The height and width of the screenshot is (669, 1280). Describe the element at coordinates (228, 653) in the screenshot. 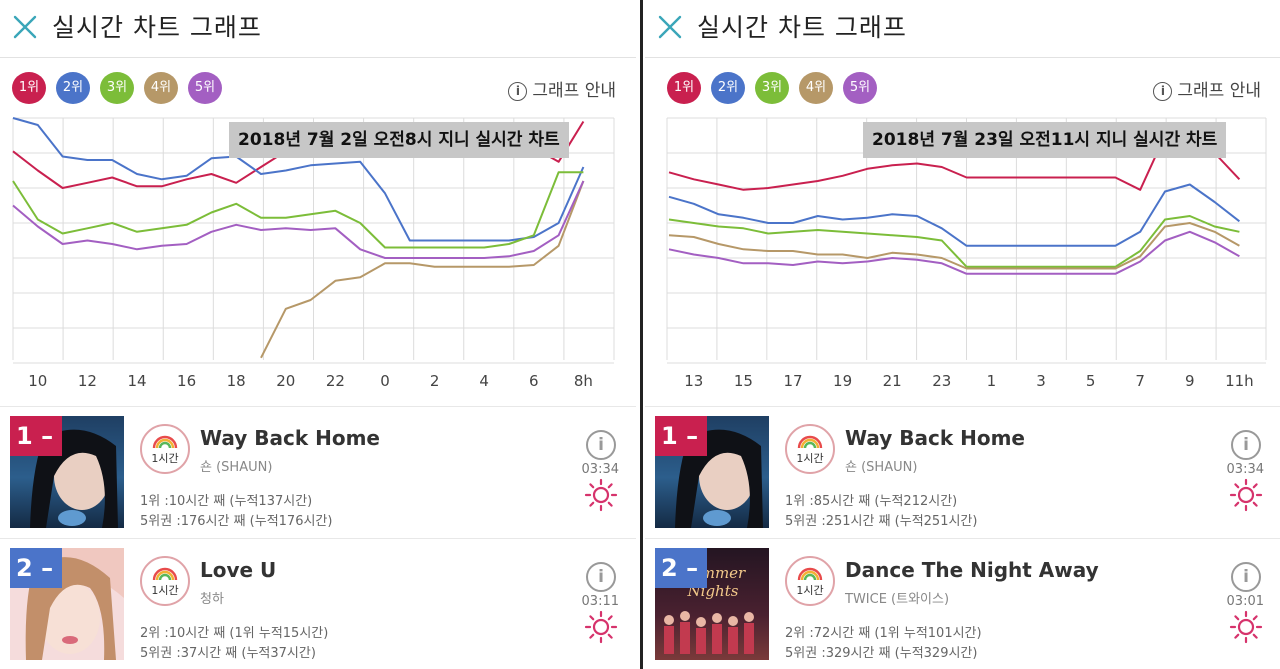

I see `rank-stat-top5: 5위권 :37시간 째 (누적37시간)` at that location.